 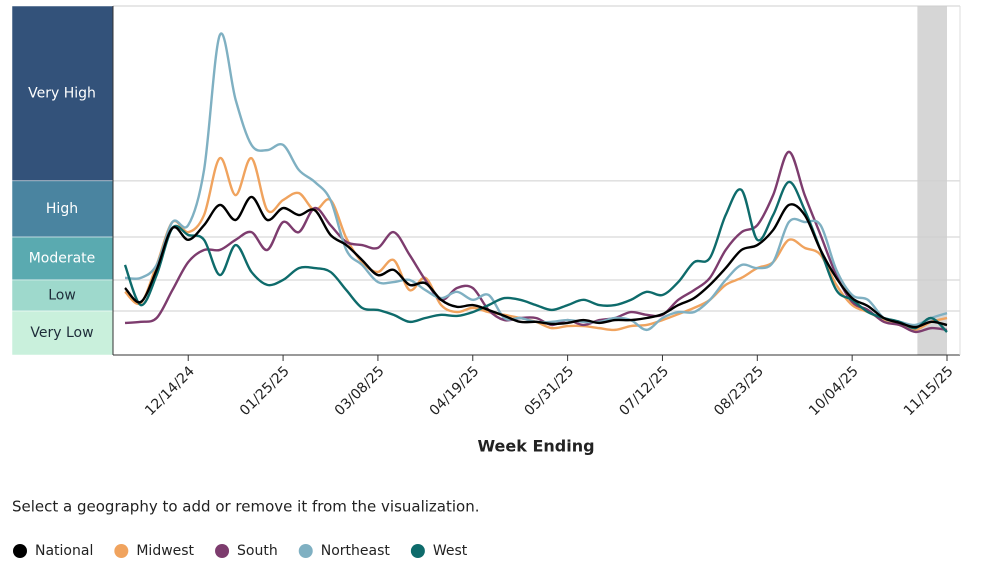 What do you see at coordinates (62, 209) in the screenshot?
I see `level-label: High` at bounding box center [62, 209].